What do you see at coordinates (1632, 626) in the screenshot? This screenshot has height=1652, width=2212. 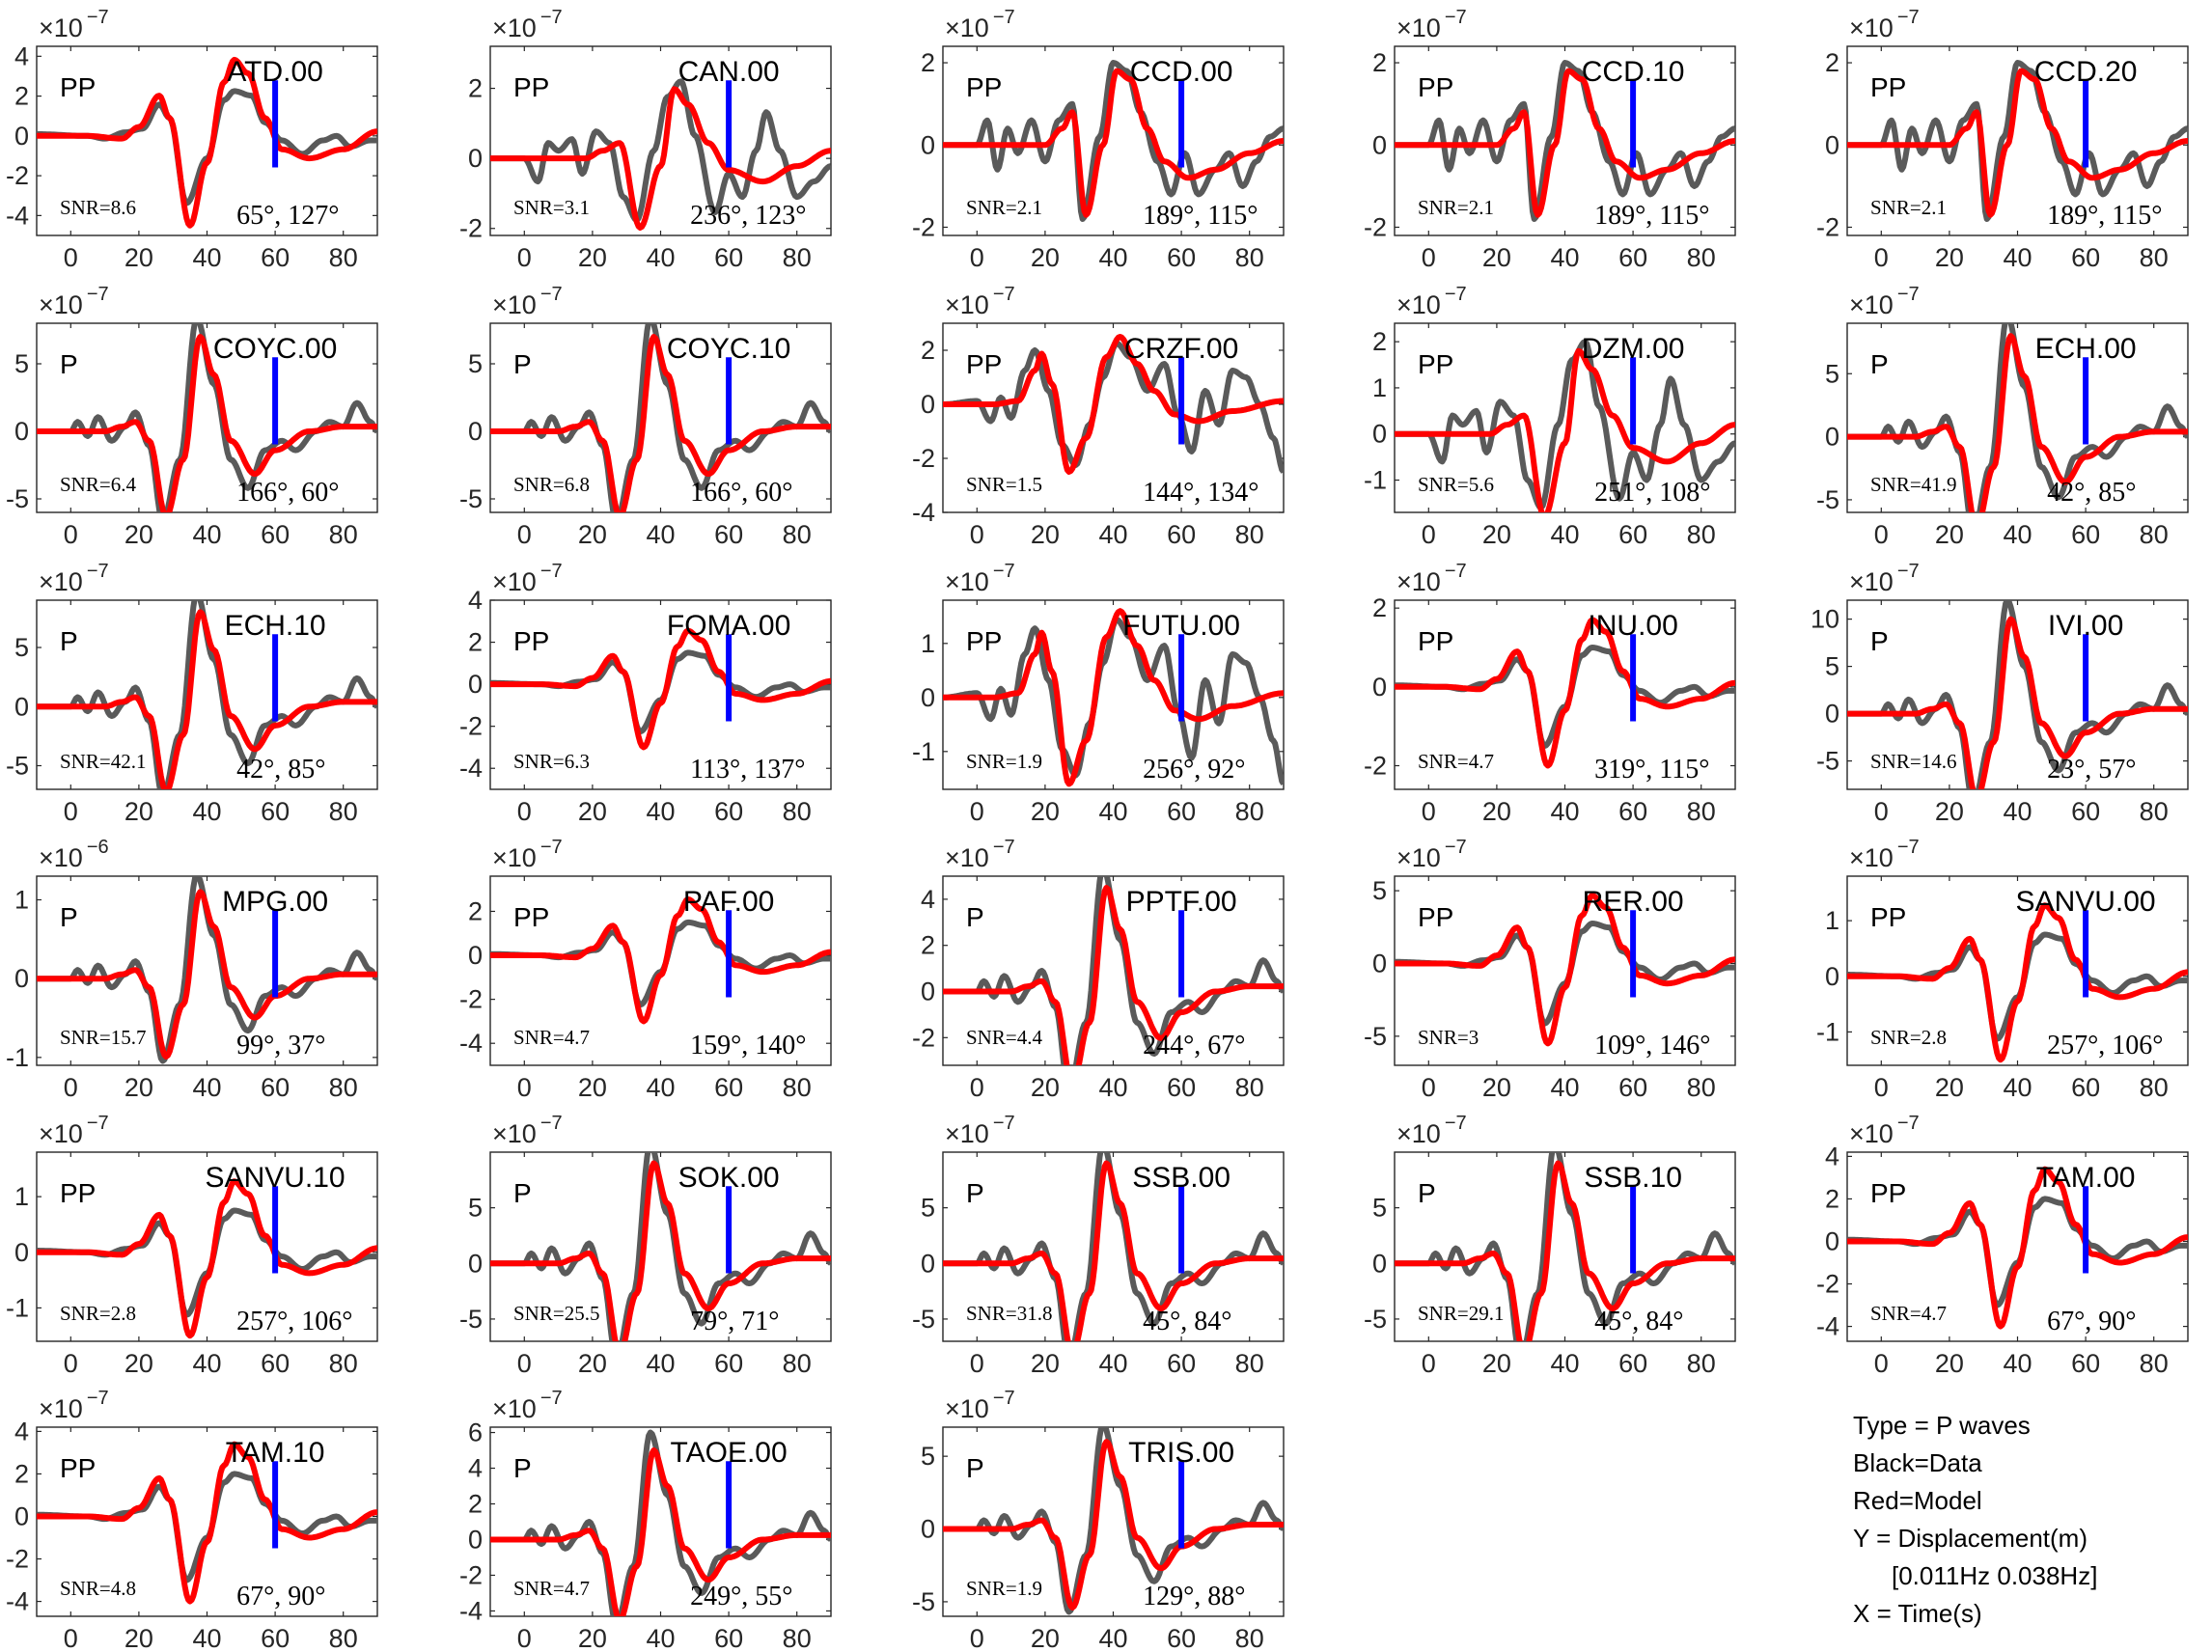 I see `station-label: INU.00` at bounding box center [1632, 626].